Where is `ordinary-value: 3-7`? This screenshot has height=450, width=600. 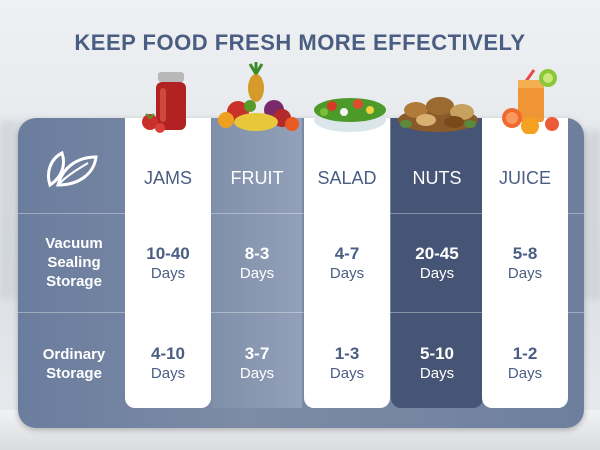
ordinary-value: 3-7 is located at coordinates (257, 353).